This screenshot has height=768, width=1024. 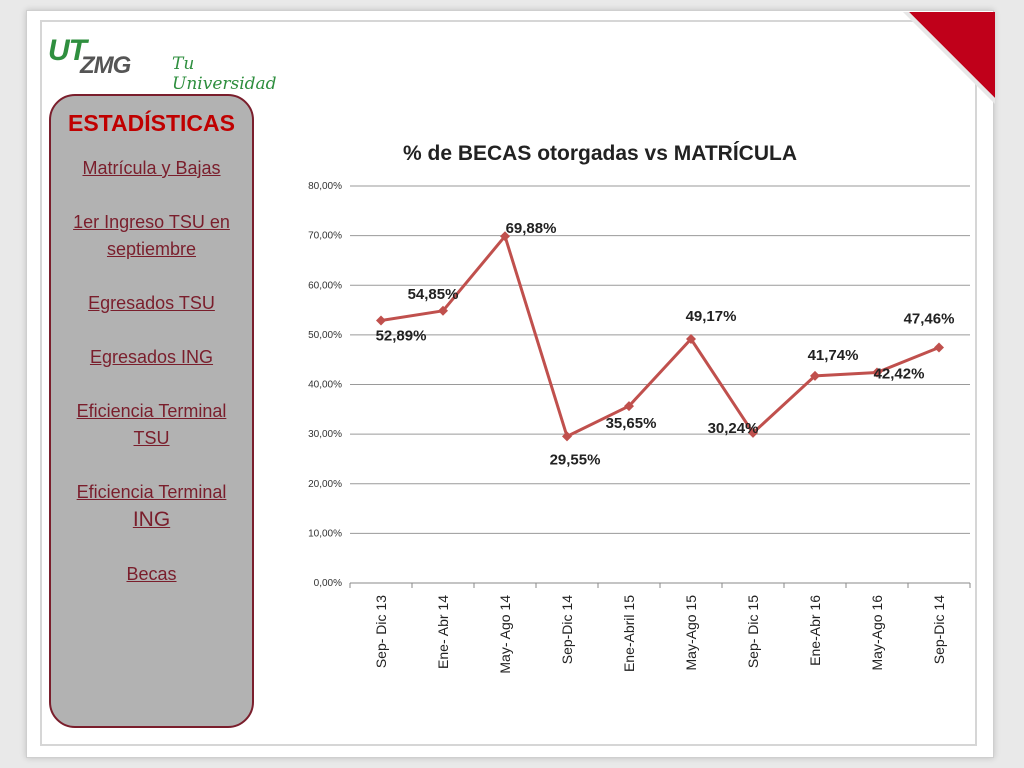 I want to click on data-label: 49,17%, so click(x=711, y=316).